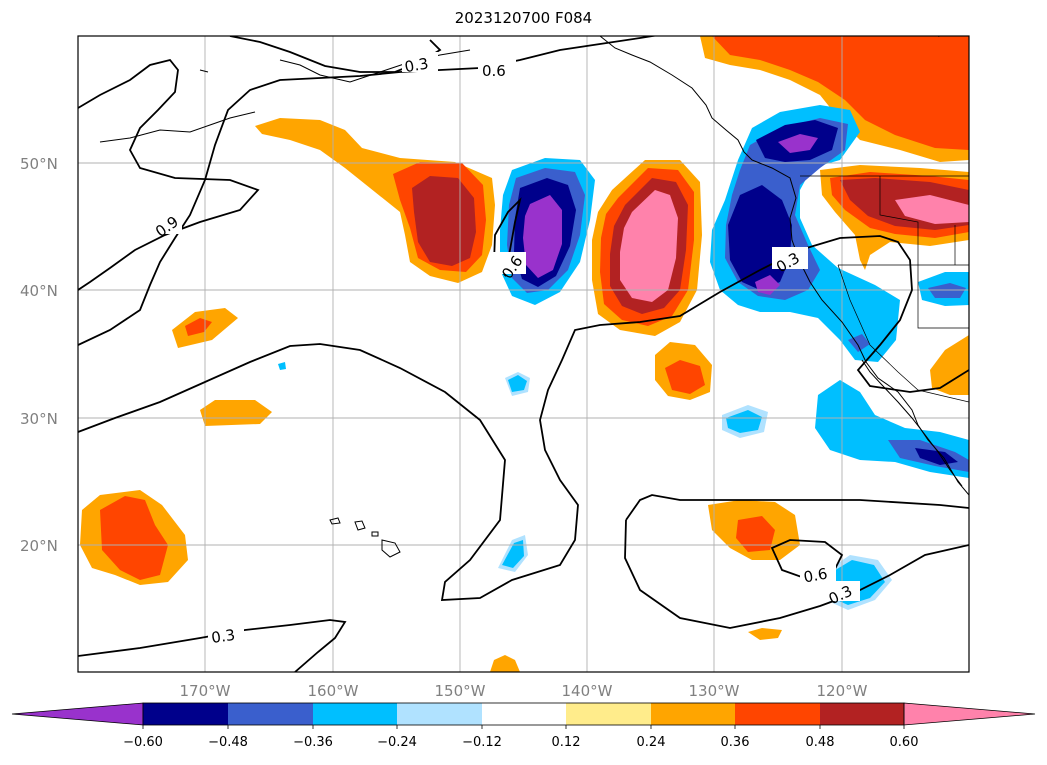 The height and width of the screenshot is (765, 1047). I want to click on lat-tick-labels: 50°N 40°N 30°N 20°N, so click(39, 355).